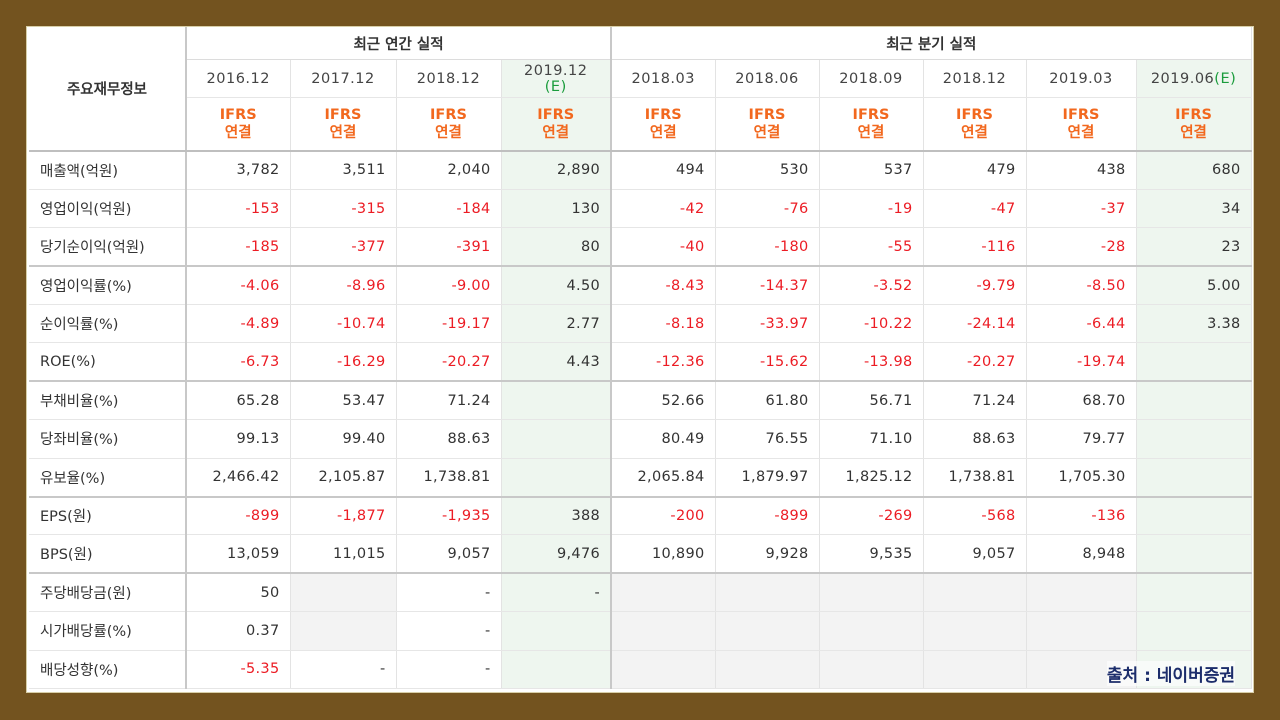 The image size is (1280, 720). Describe the element at coordinates (931, 43) in the screenshot. I see `group-quarterly-header: 최근 분기 실적` at that location.